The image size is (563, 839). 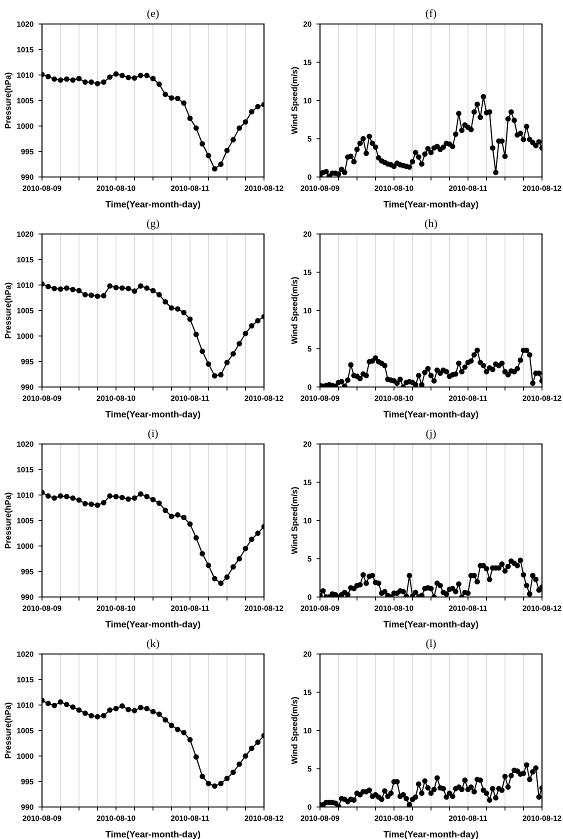 What do you see at coordinates (153, 434) in the screenshot?
I see `chart-title: (i)` at bounding box center [153, 434].